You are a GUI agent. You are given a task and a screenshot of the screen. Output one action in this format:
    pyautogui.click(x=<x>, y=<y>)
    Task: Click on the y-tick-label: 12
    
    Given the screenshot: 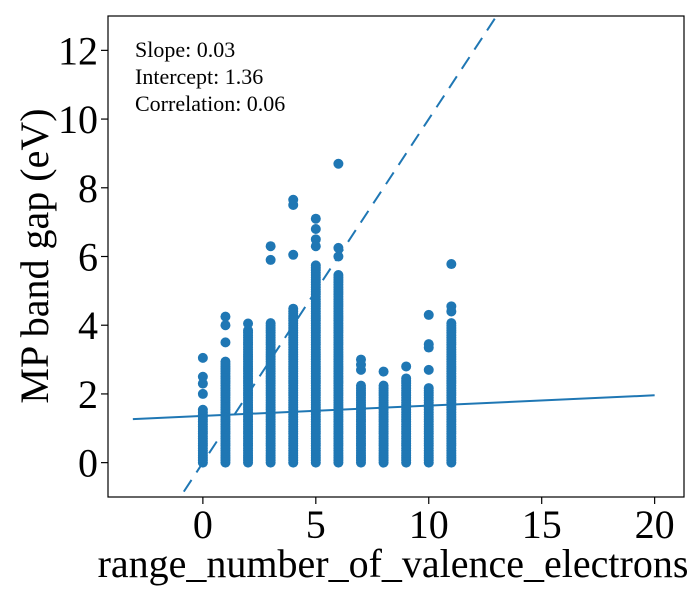 What is the action you would take?
    pyautogui.click(x=78, y=50)
    